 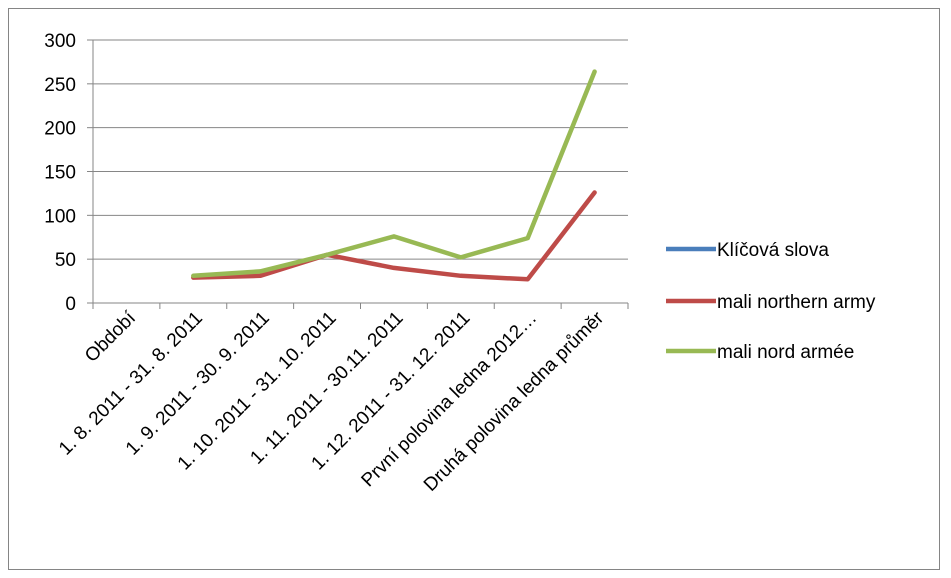 What do you see at coordinates (110, 336) in the screenshot?
I see `x-tick-label: Období` at bounding box center [110, 336].